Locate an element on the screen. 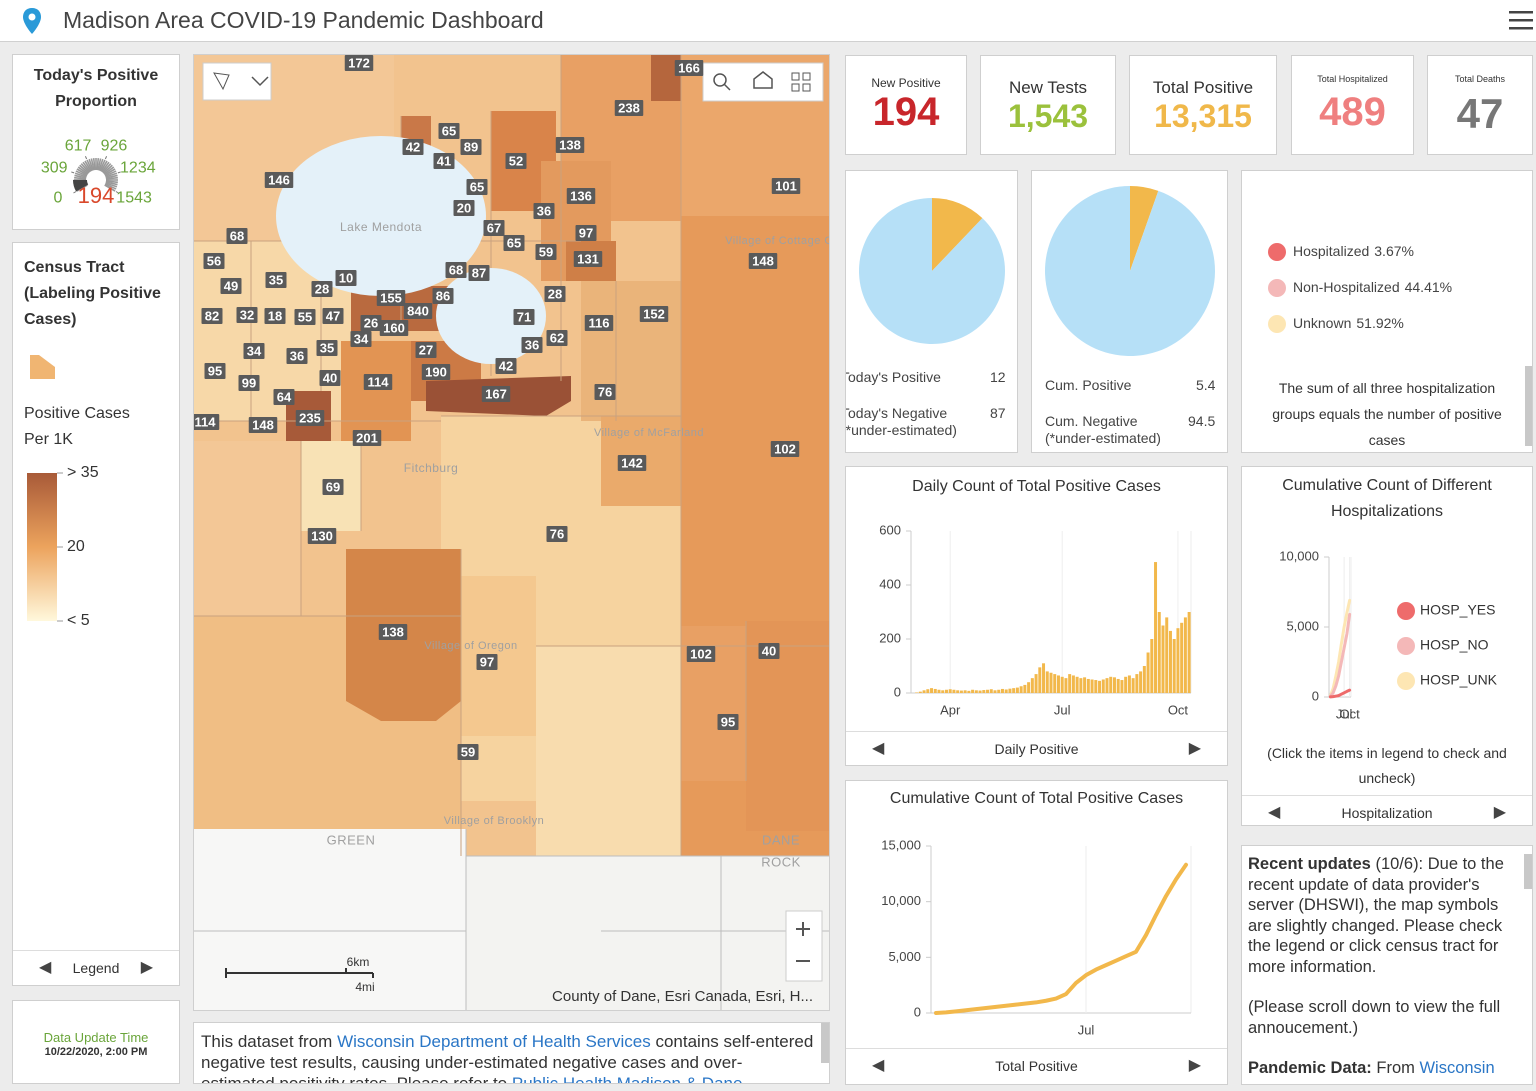 The width and height of the screenshot is (1536, 1091). info-segment: This dataset from is located at coordinates (269, 1041).